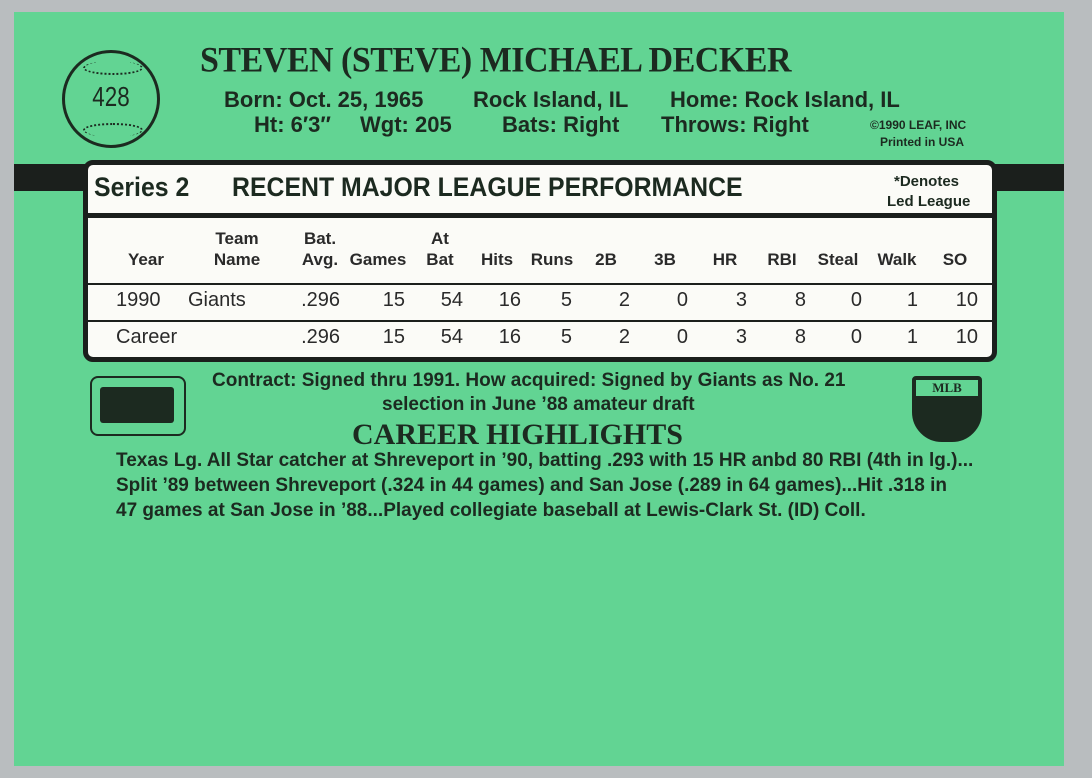  What do you see at coordinates (922, 142) in the screenshot?
I see `printed-in: Printed in USA` at bounding box center [922, 142].